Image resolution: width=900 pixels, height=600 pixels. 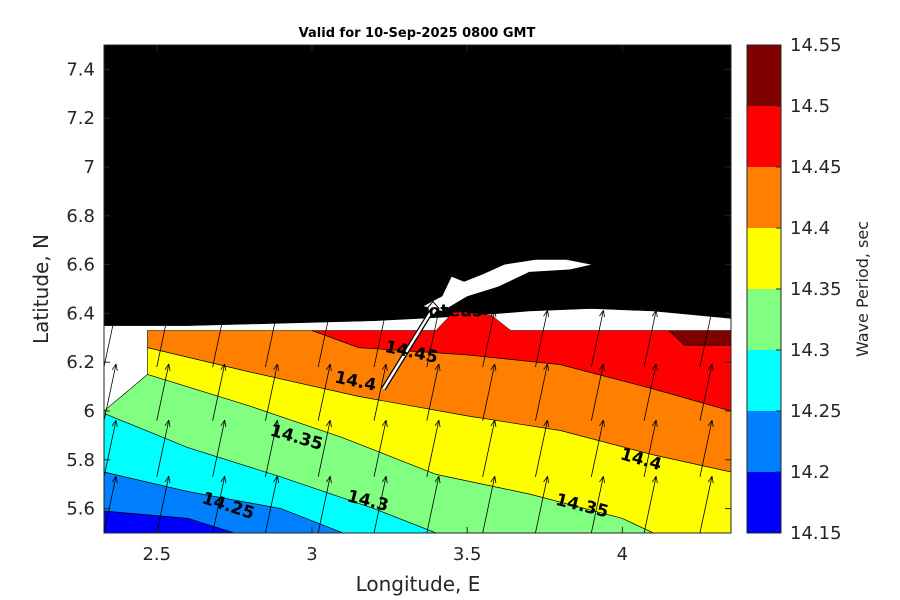 I want to click on x-axis-label: Longitude, E, so click(x=418, y=584).